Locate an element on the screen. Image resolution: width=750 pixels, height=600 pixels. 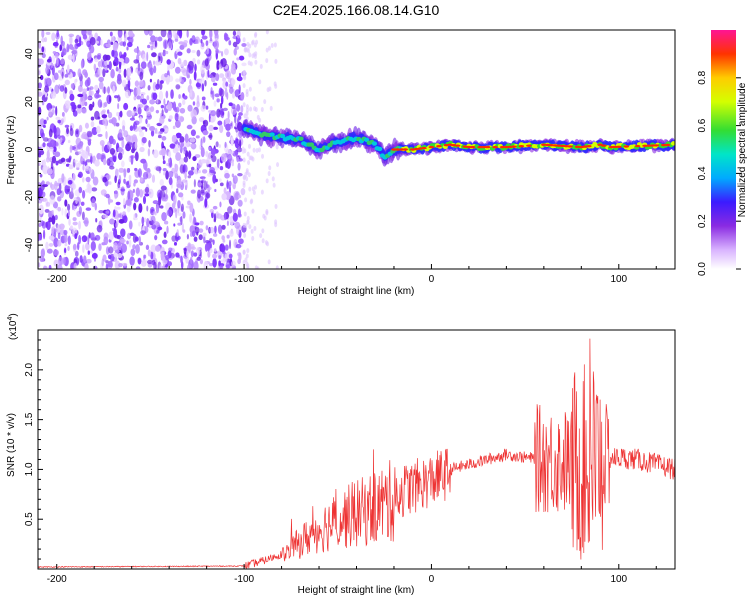
y-tick-label: 2.0 is located at coordinates (29, 369).